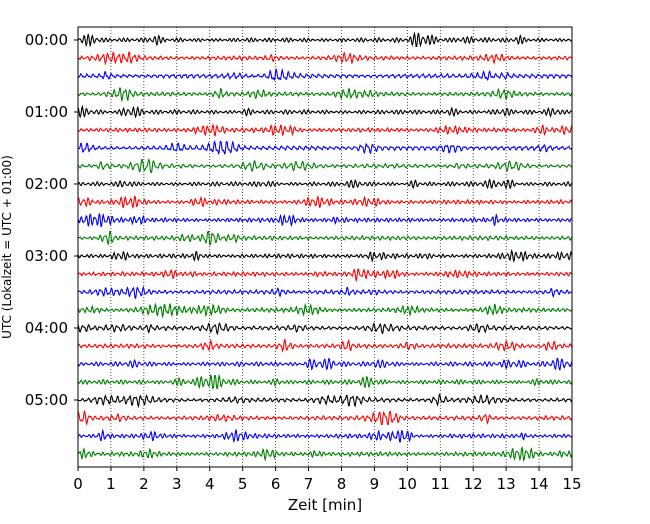  What do you see at coordinates (276, 484) in the screenshot?
I see `x-tick-label: 6` at bounding box center [276, 484].